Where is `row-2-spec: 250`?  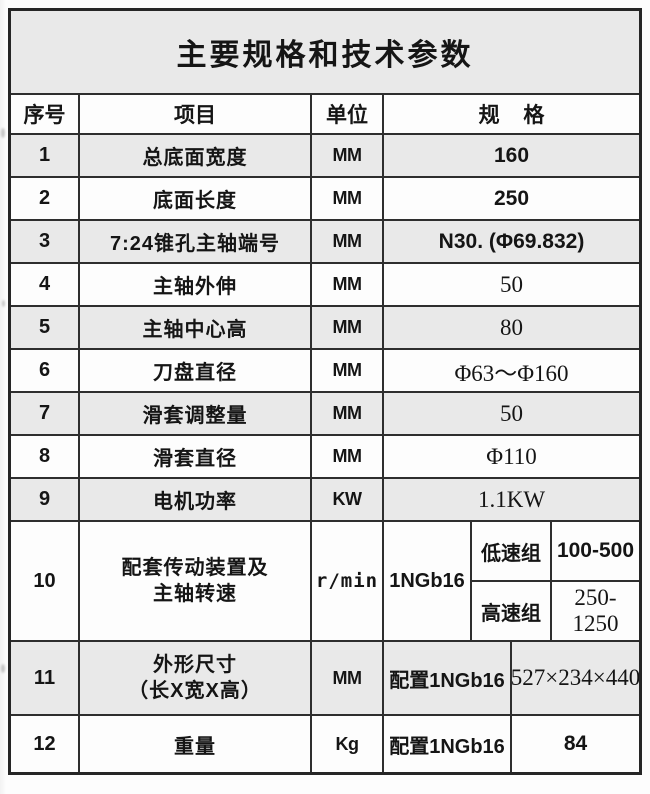
row-2-spec: 250 is located at coordinates (511, 198).